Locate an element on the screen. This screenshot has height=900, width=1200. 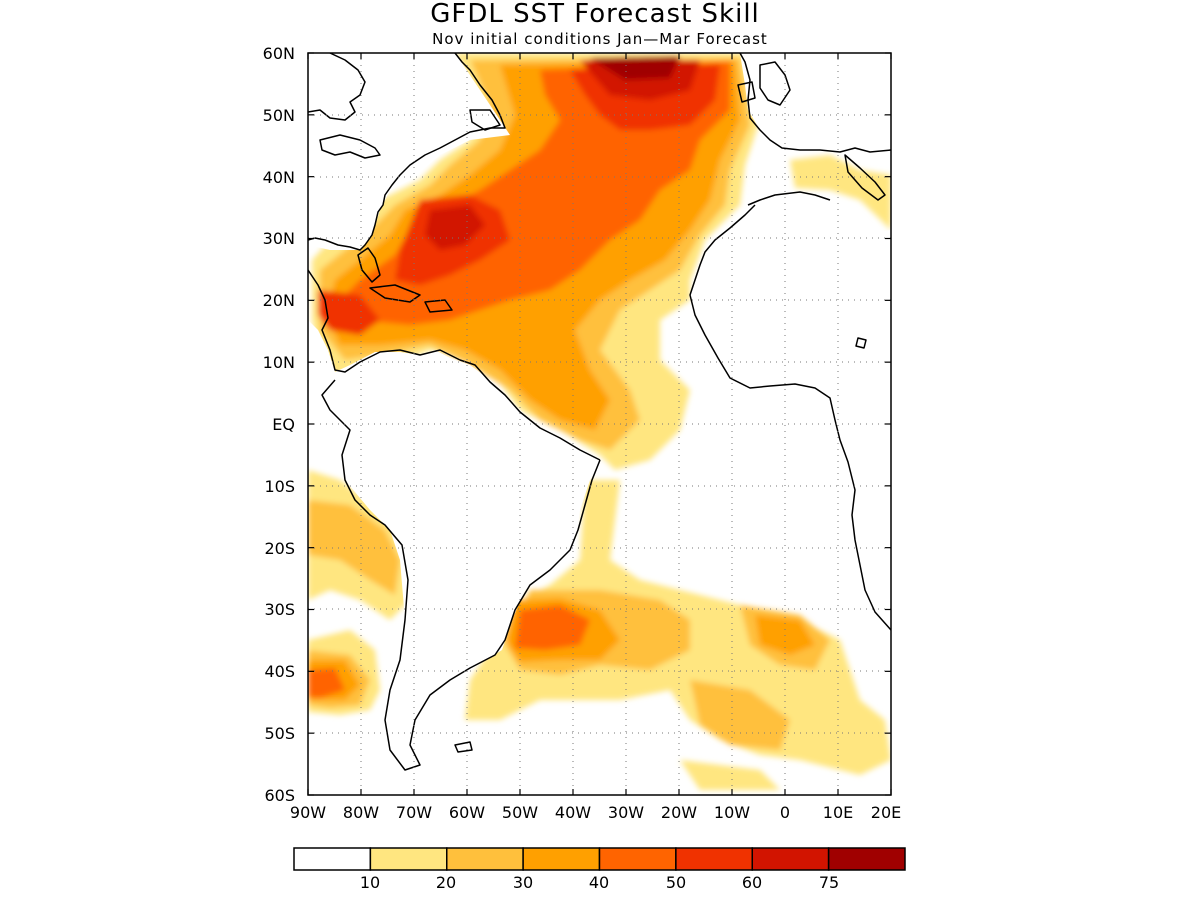
lat-tick-label: 40S is located at coordinates (279, 671).